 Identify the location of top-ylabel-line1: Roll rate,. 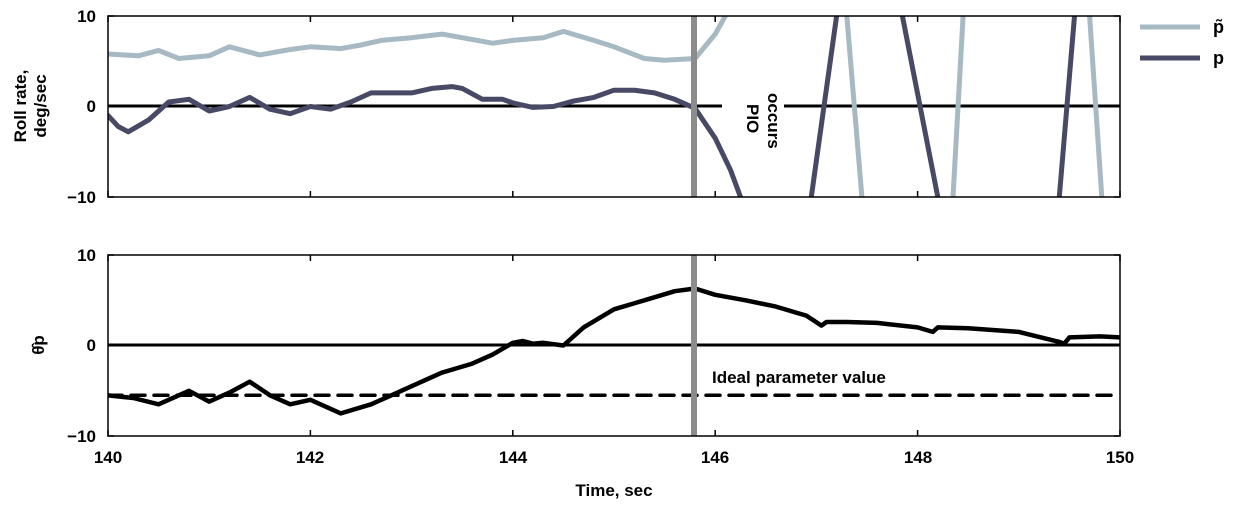
(20, 106).